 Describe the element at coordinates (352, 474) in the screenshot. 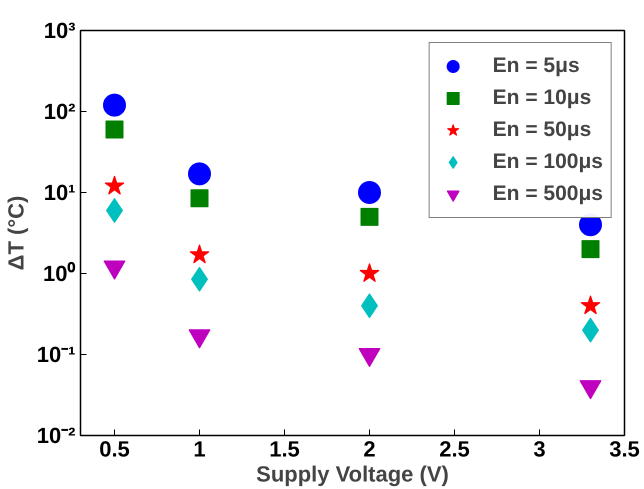

I see `x-axis-title: Supply Voltage (V)` at that location.